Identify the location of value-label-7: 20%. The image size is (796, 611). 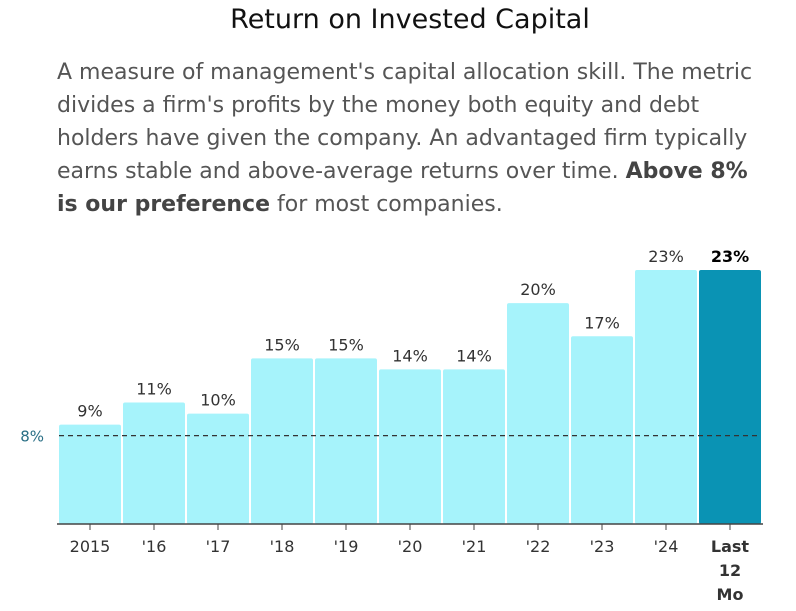
(538, 289).